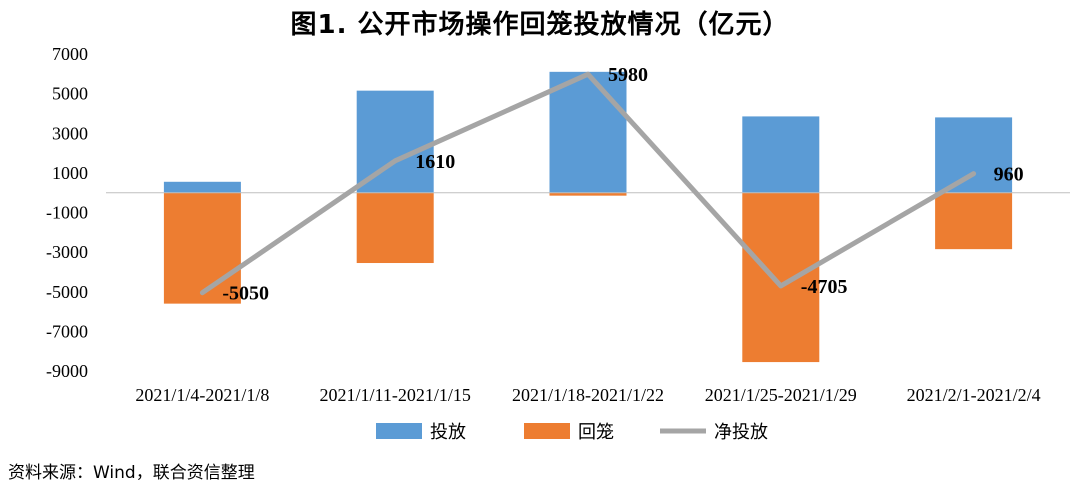 The width and height of the screenshot is (1080, 489). I want to click on legend-label: 投放, so click(448, 432).